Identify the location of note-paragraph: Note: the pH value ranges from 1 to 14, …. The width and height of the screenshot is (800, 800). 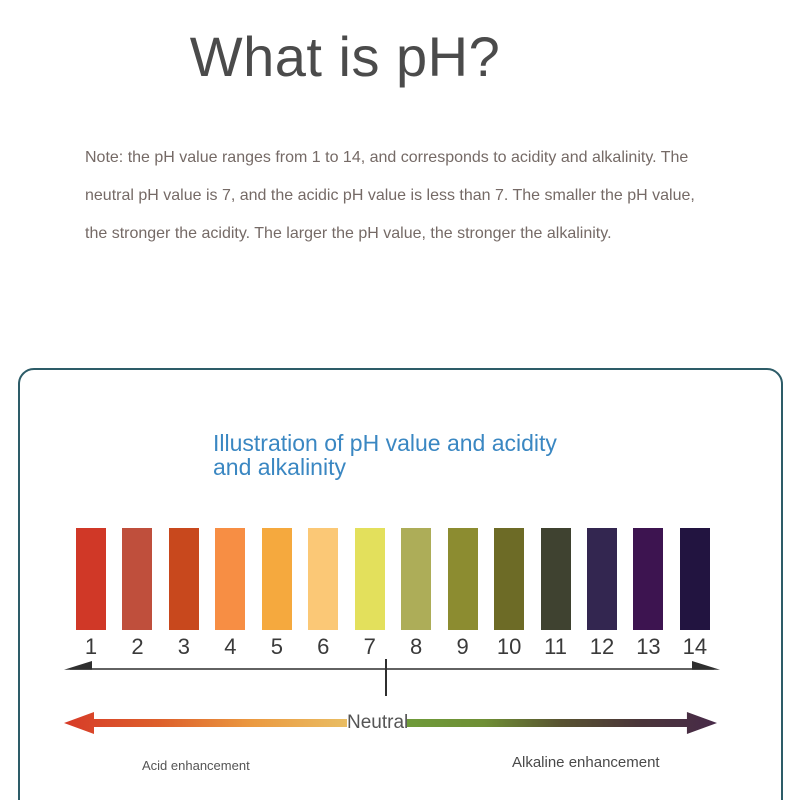
(390, 195).